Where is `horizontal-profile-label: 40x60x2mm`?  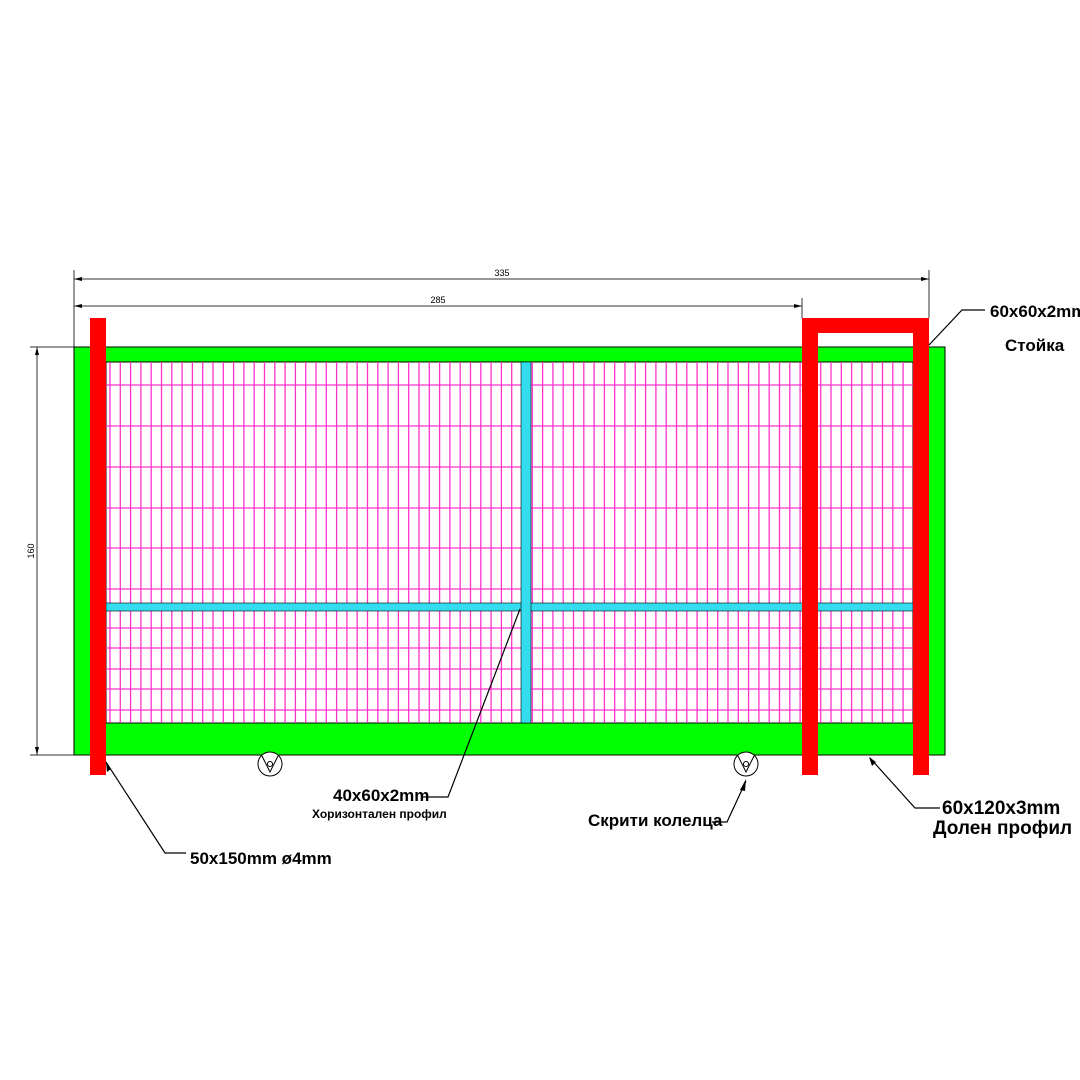
horizontal-profile-label: 40x60x2mm is located at coordinates (381, 795).